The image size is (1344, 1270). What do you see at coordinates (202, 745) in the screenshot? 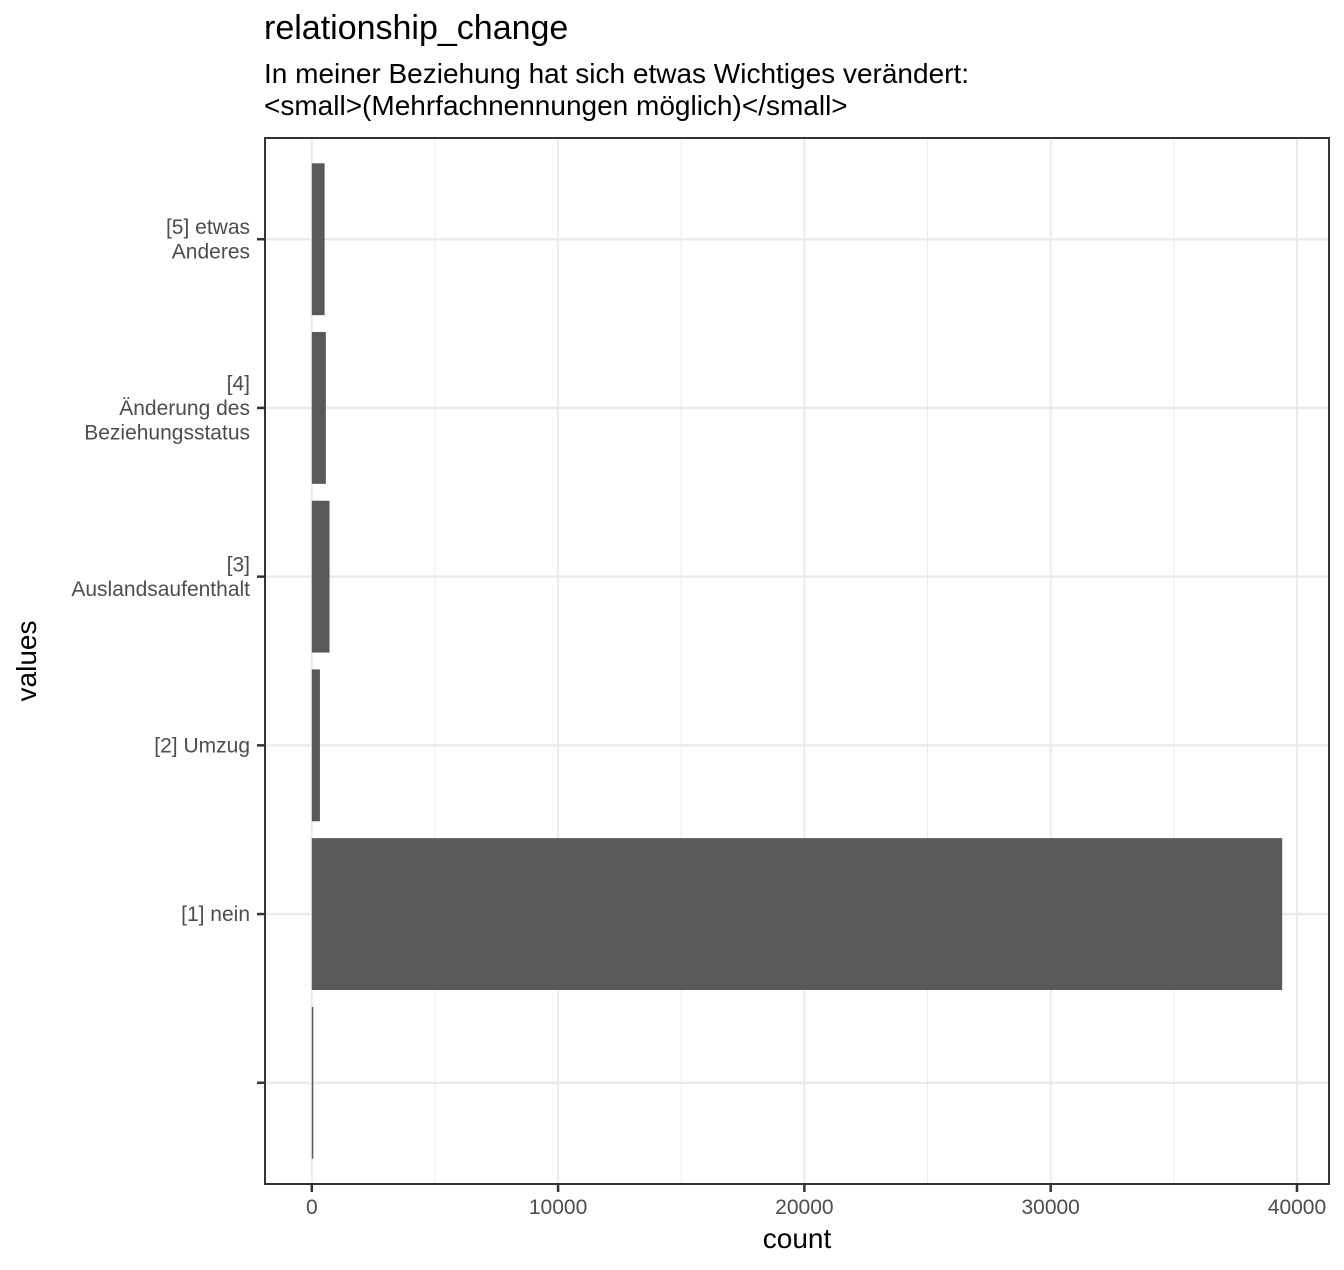
I see `y-tick-label: [2] Umzug` at bounding box center [202, 745].